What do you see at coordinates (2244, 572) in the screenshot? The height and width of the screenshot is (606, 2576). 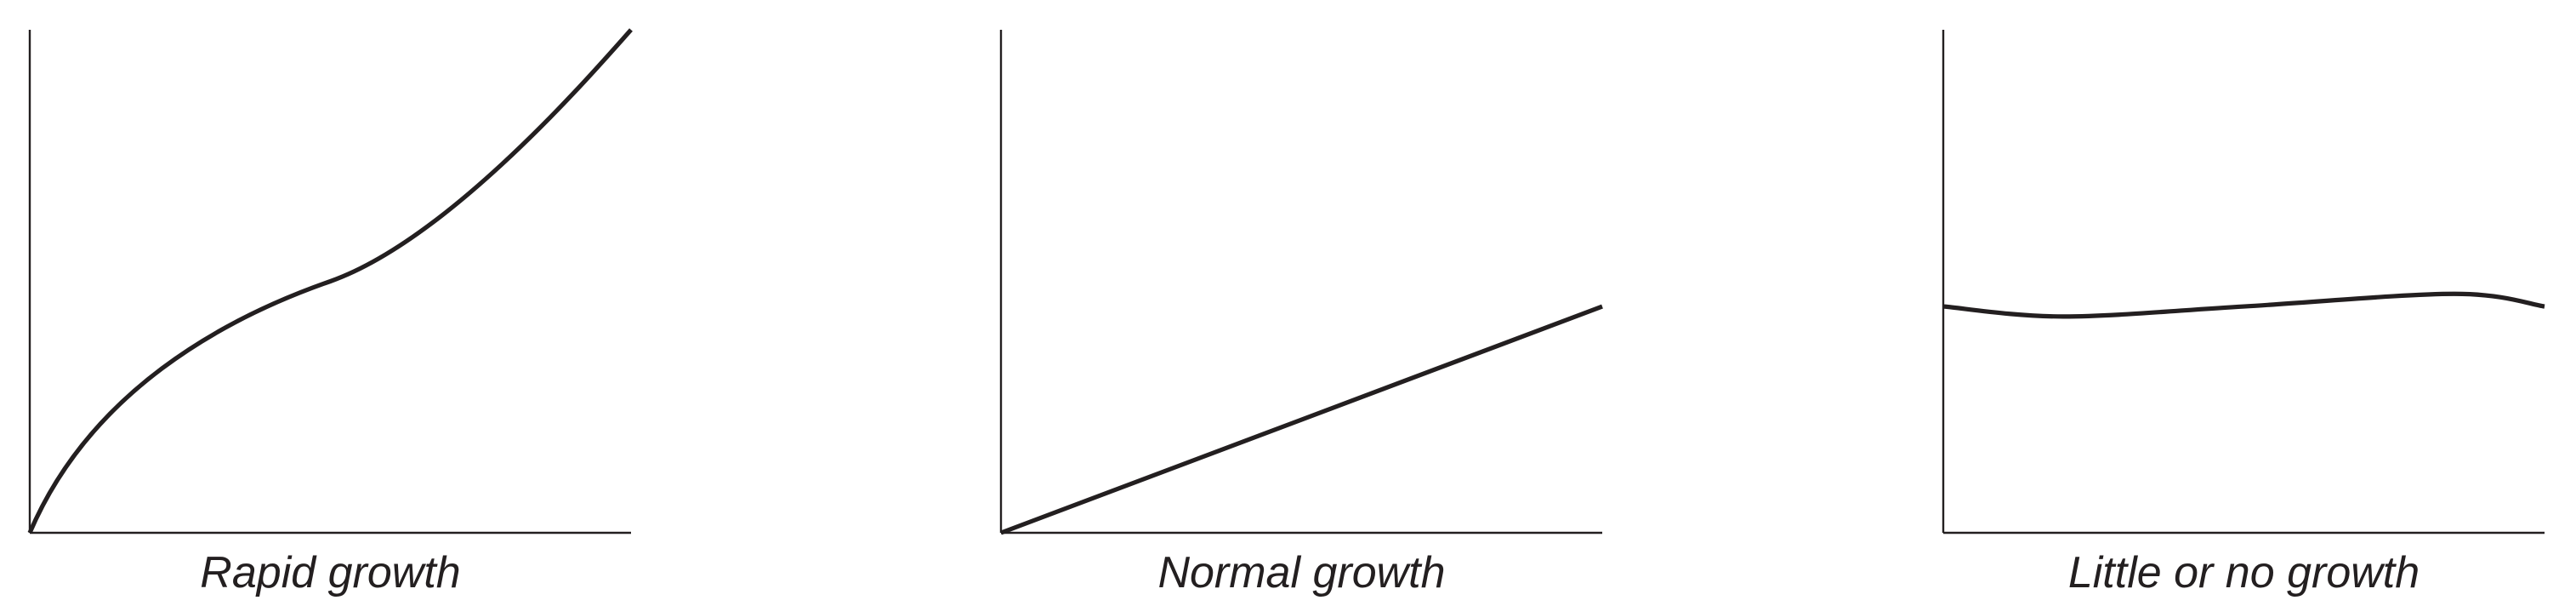 I see `chart-title: Little or no growth` at bounding box center [2244, 572].